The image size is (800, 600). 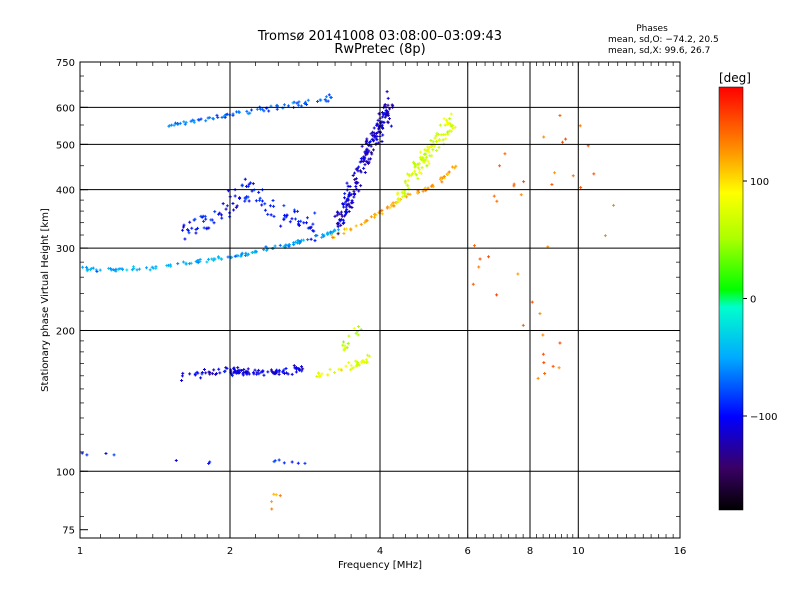 I want to click on x-tick-label: 1, so click(x=80, y=551).